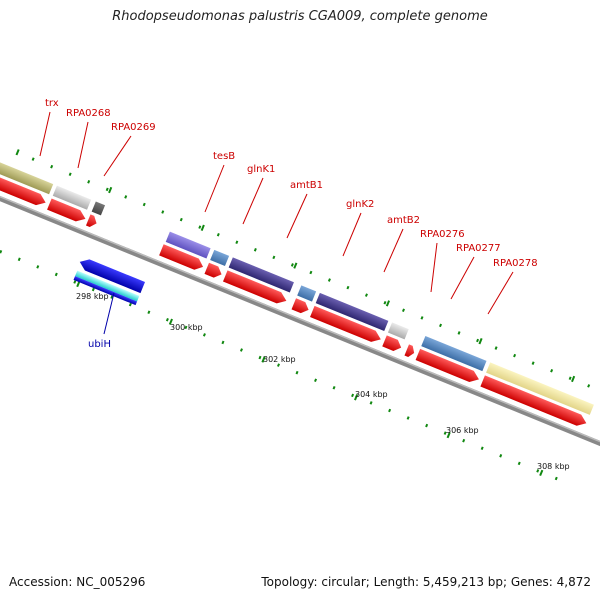 The height and width of the screenshot is (600, 600). What do you see at coordinates (77, 582) in the screenshot?
I see `accession-text: Accession: NC_005296` at bounding box center [77, 582].